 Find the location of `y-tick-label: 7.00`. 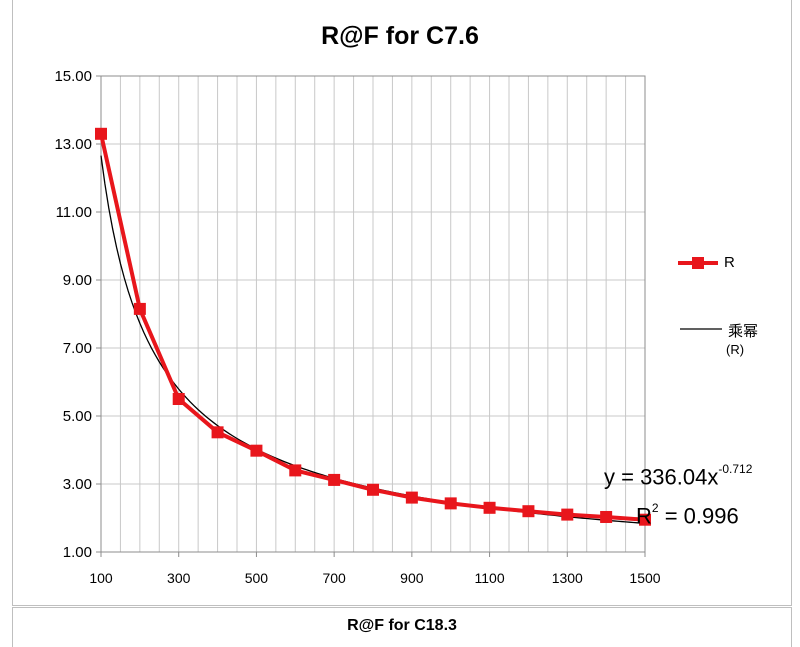

y-tick-label: 7.00 is located at coordinates (77, 348).